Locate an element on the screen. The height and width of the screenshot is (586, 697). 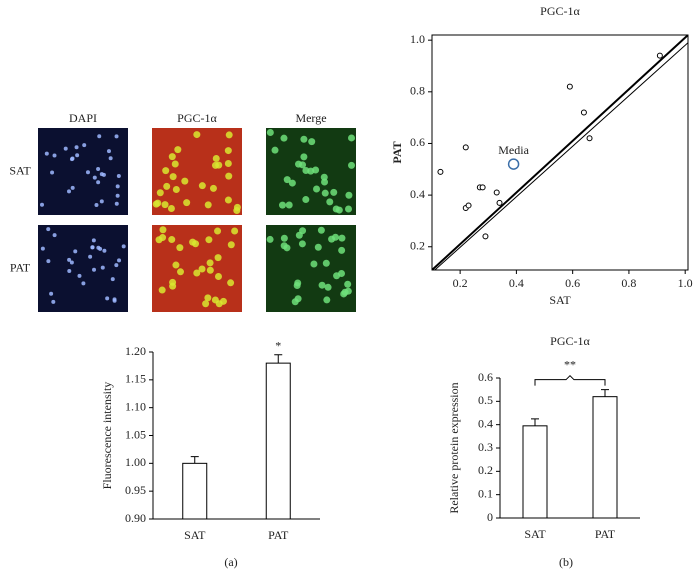
x-tick-label: 0.6 is located at coordinates (572, 283).